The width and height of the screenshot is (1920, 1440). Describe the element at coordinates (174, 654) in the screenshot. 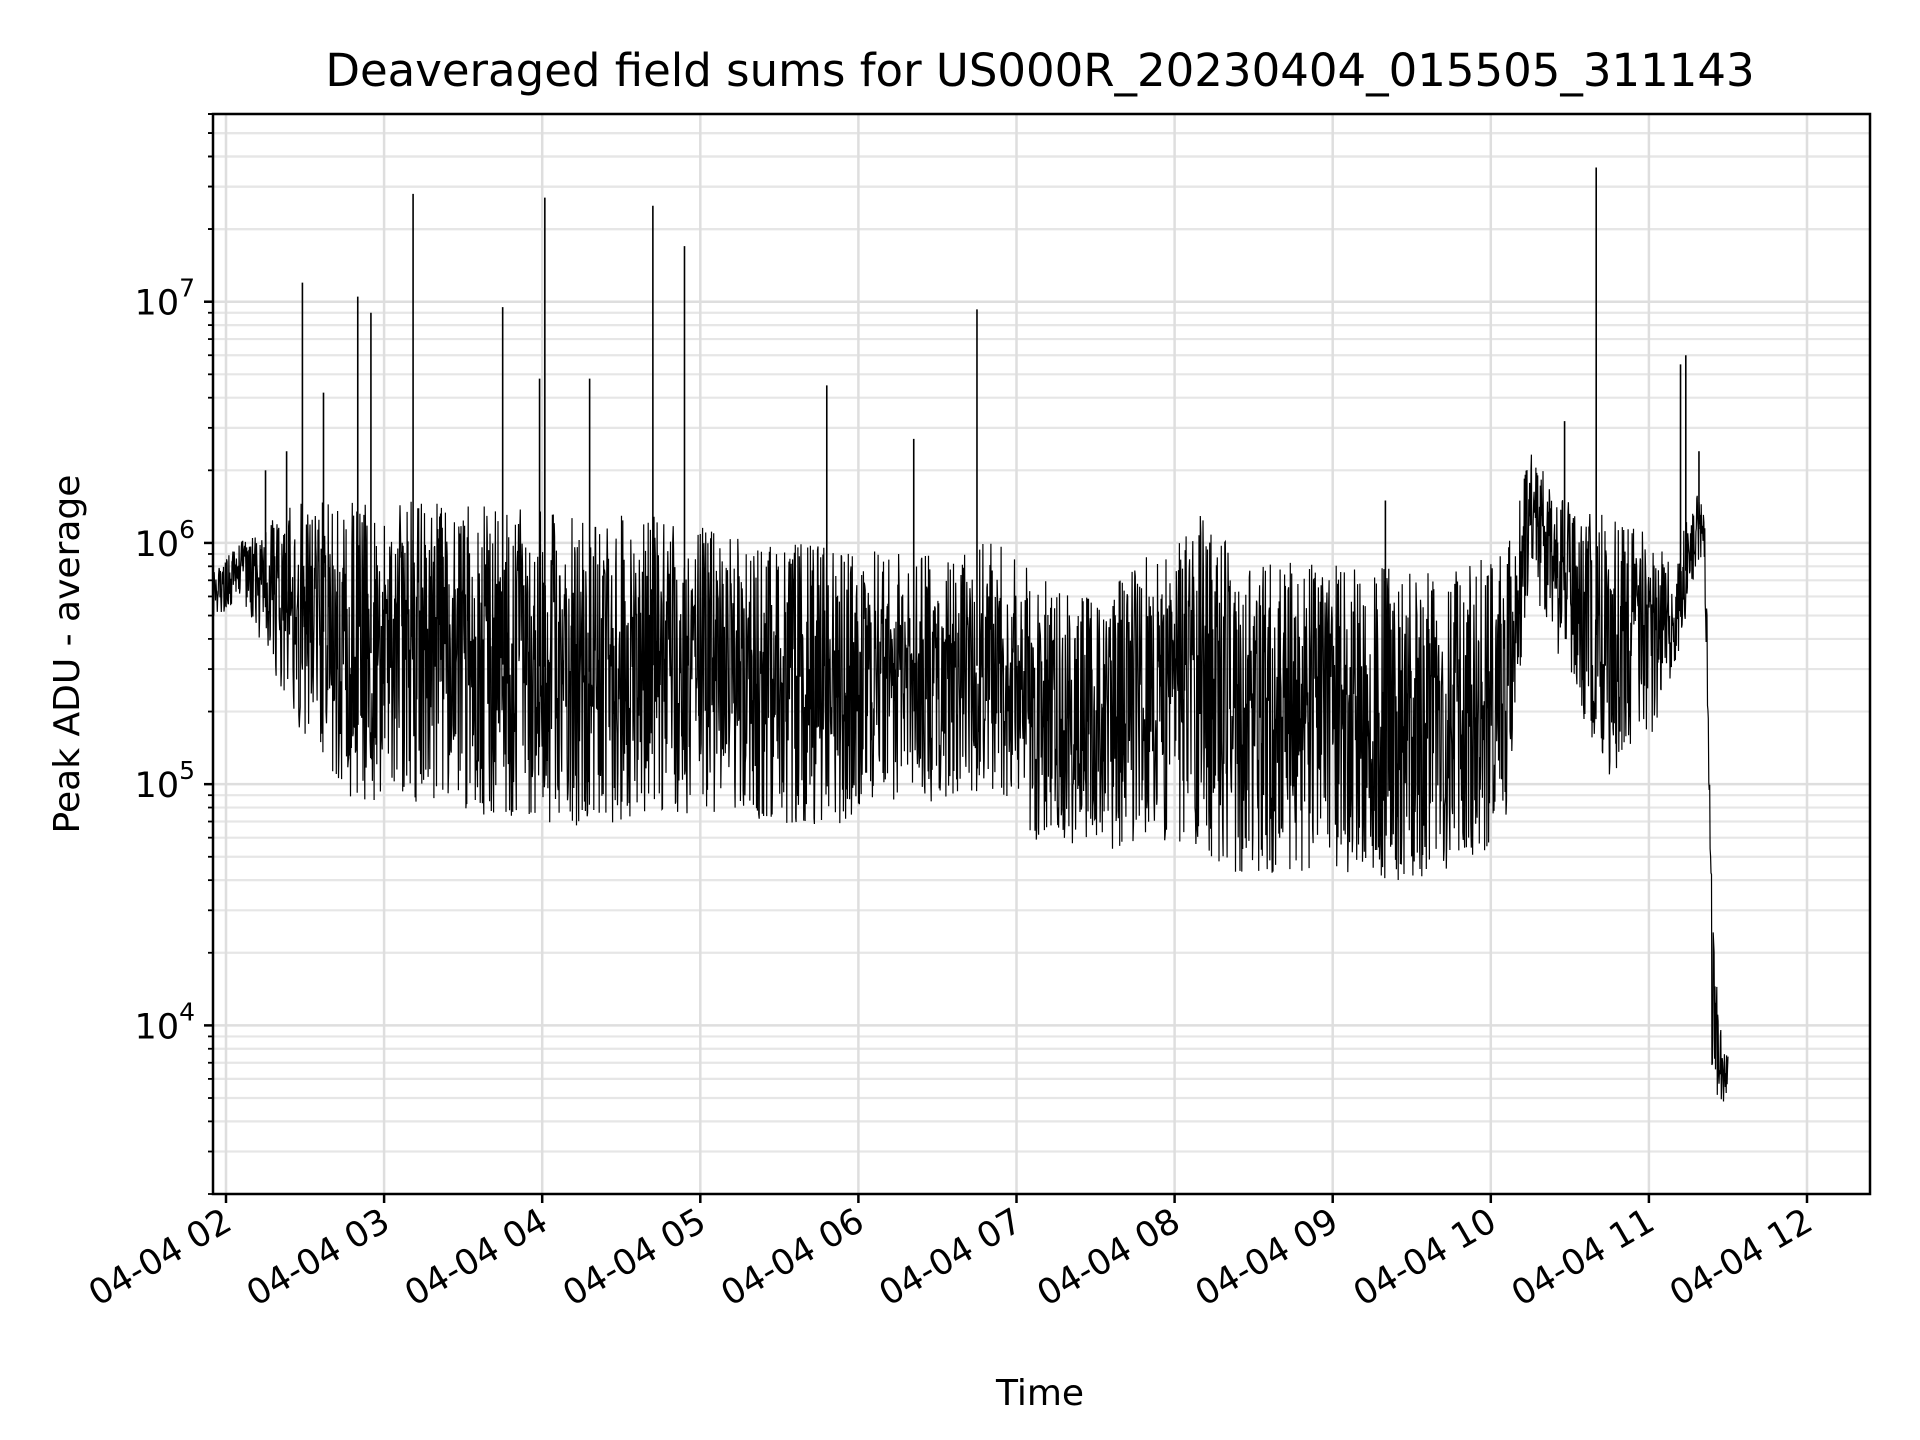

I see `y-axis-ticks: 10⁴ 10⁵ 10⁶ 10⁷` at that location.